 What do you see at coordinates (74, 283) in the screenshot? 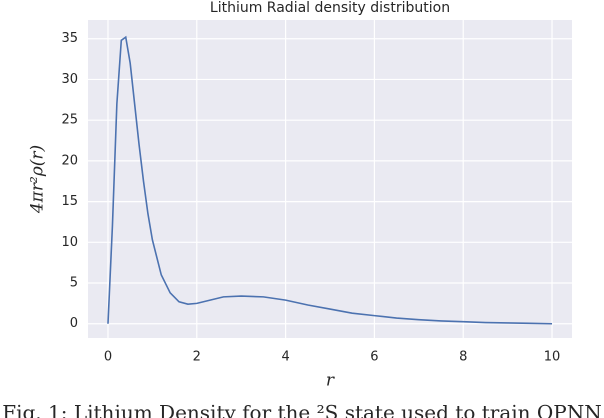
I see `y-tick-label: 5` at bounding box center [74, 283].